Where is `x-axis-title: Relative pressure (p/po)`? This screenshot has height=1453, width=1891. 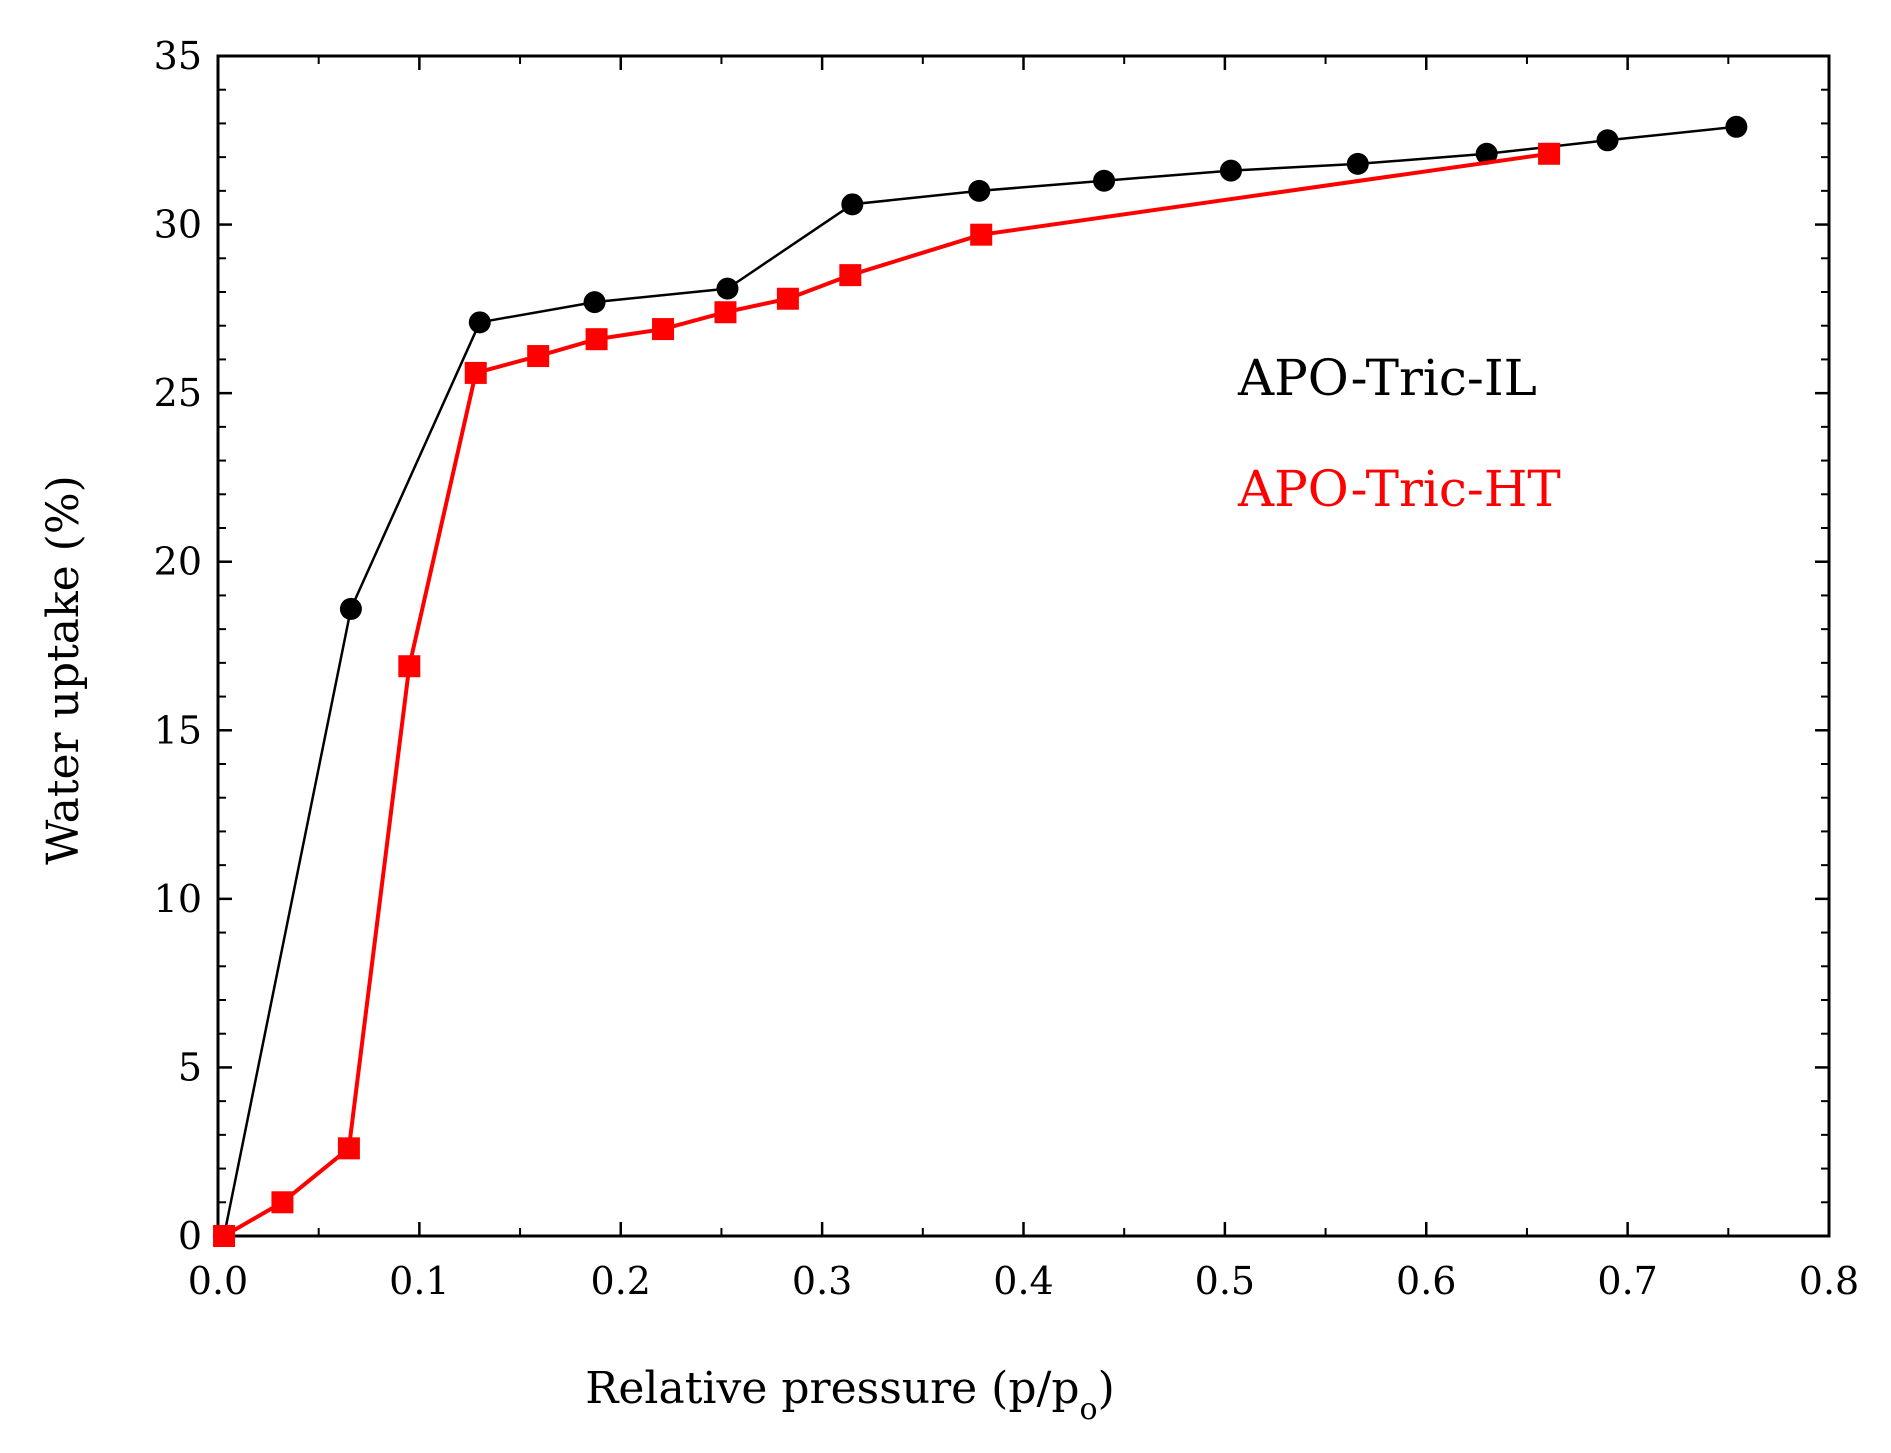 x-axis-title: Relative pressure (p/po) is located at coordinates (849, 1395).